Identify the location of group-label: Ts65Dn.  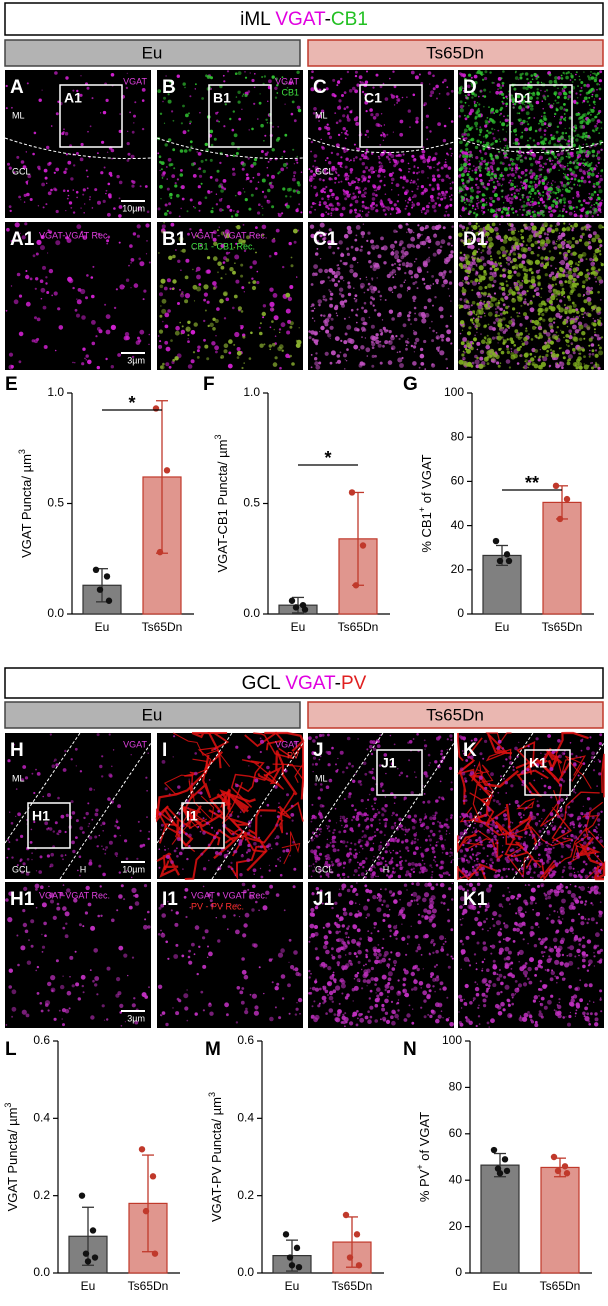
(455, 52).